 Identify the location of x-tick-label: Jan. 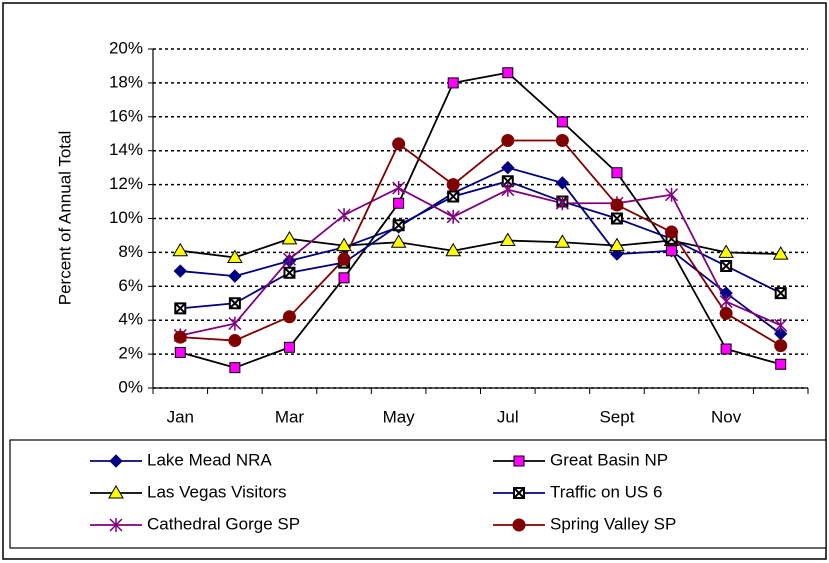
(180, 416).